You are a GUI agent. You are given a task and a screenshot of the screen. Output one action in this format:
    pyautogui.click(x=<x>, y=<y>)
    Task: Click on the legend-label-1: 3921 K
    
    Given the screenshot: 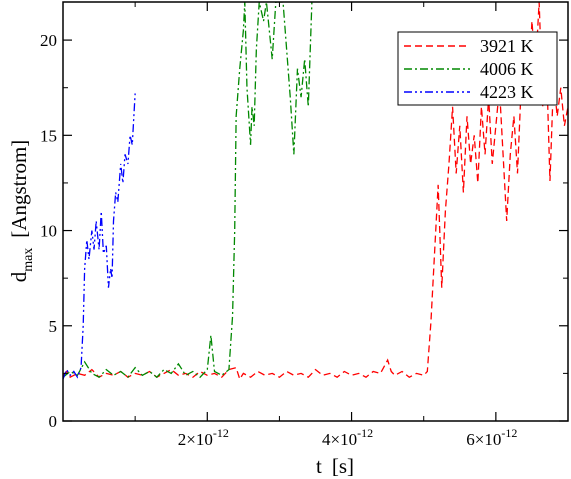 What is the action you would take?
    pyautogui.click(x=507, y=46)
    